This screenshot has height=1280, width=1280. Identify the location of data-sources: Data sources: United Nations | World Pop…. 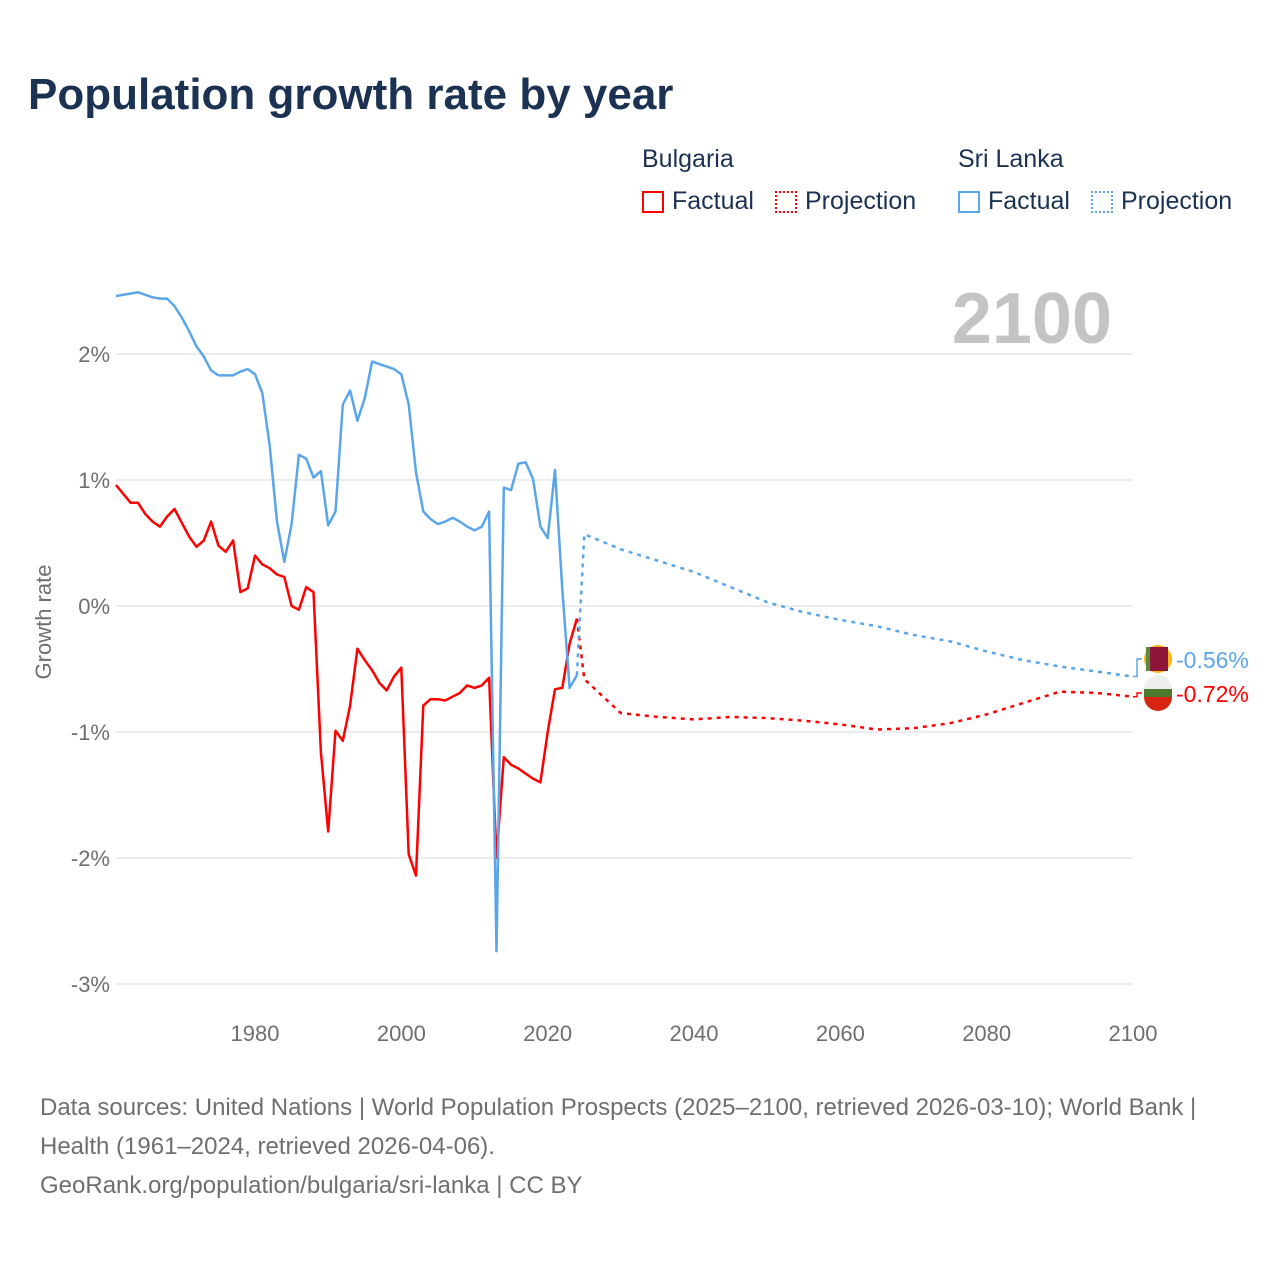
(618, 1127).